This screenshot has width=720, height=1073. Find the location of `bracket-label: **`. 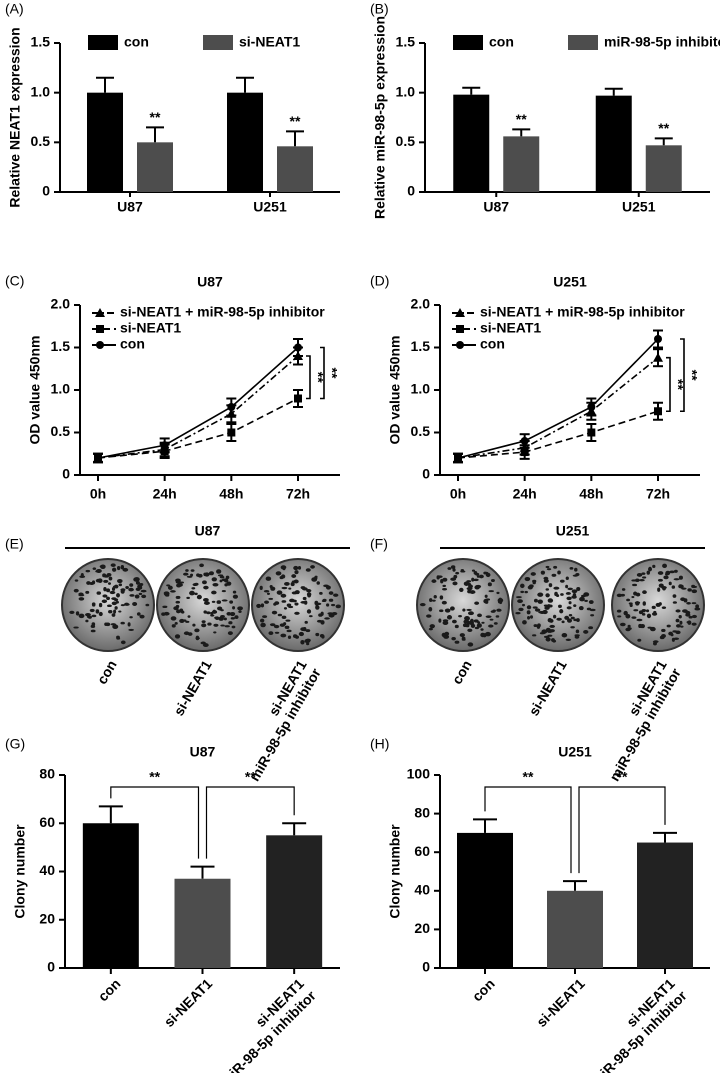

bracket-label: ** is located at coordinates (332, 373).